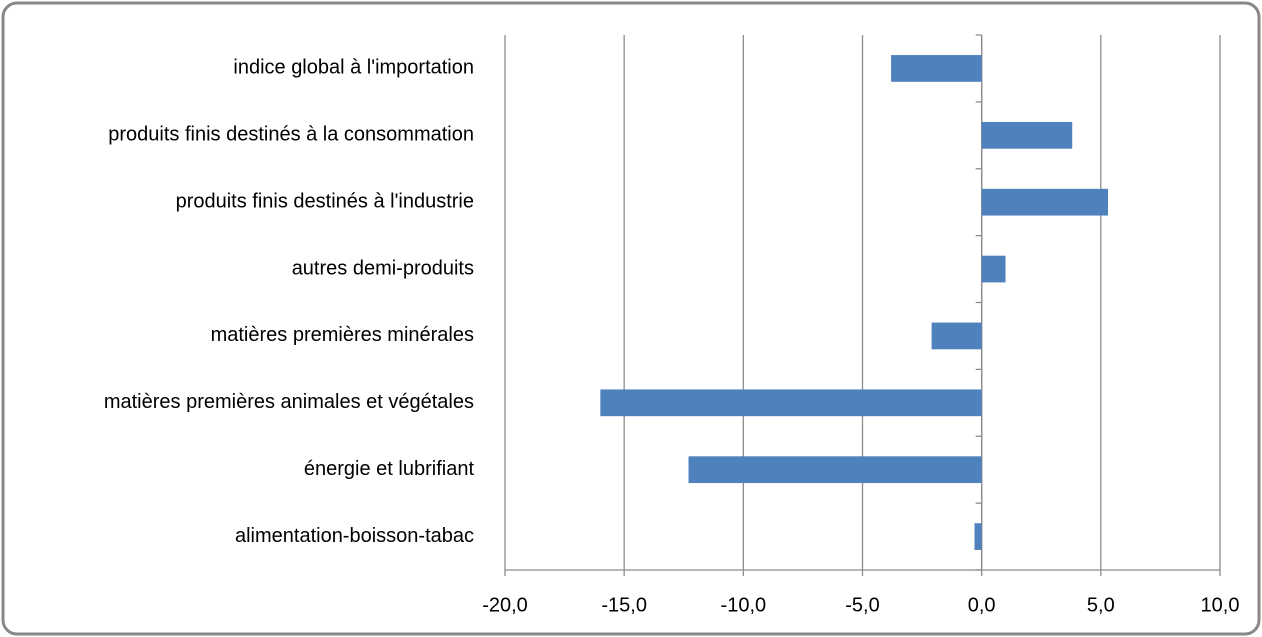  Describe the element at coordinates (389, 469) in the screenshot. I see `y-tick-label: énergie et lubrifiant` at that location.